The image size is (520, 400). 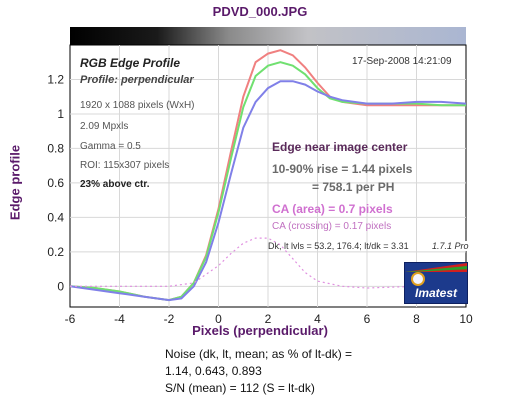 What do you see at coordinates (169, 319) in the screenshot?
I see `x-tick-label: -2` at bounding box center [169, 319].